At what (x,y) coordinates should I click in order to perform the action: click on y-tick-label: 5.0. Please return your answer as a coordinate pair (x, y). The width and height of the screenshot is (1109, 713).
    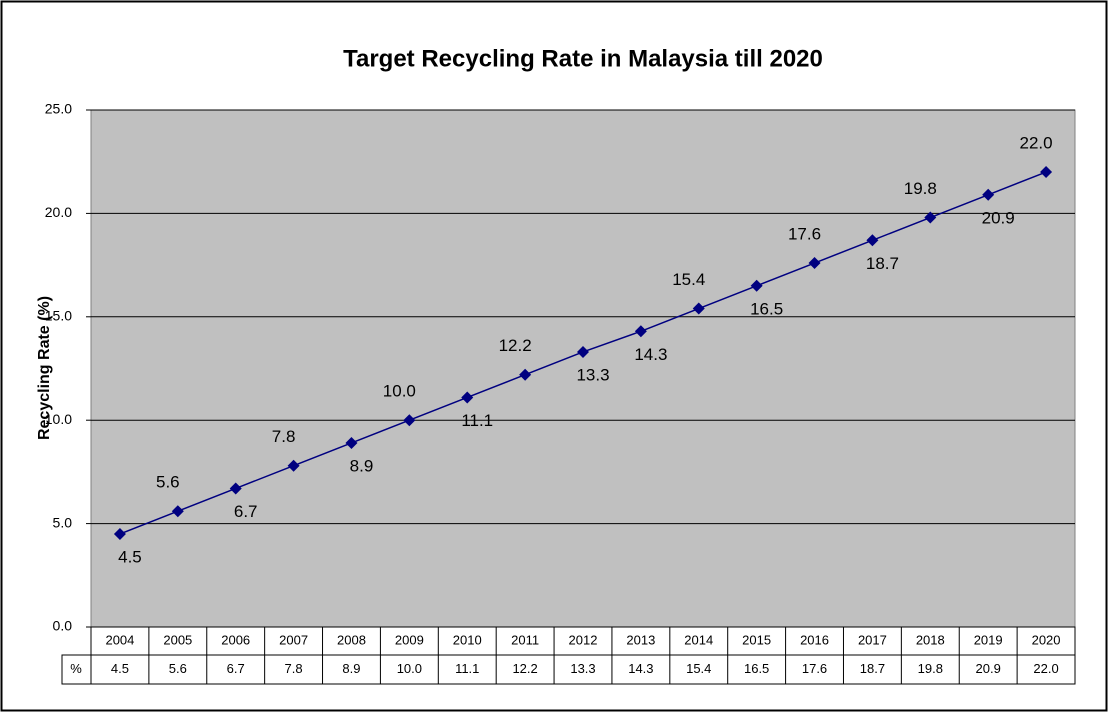
    Looking at the image, I should click on (63, 522).